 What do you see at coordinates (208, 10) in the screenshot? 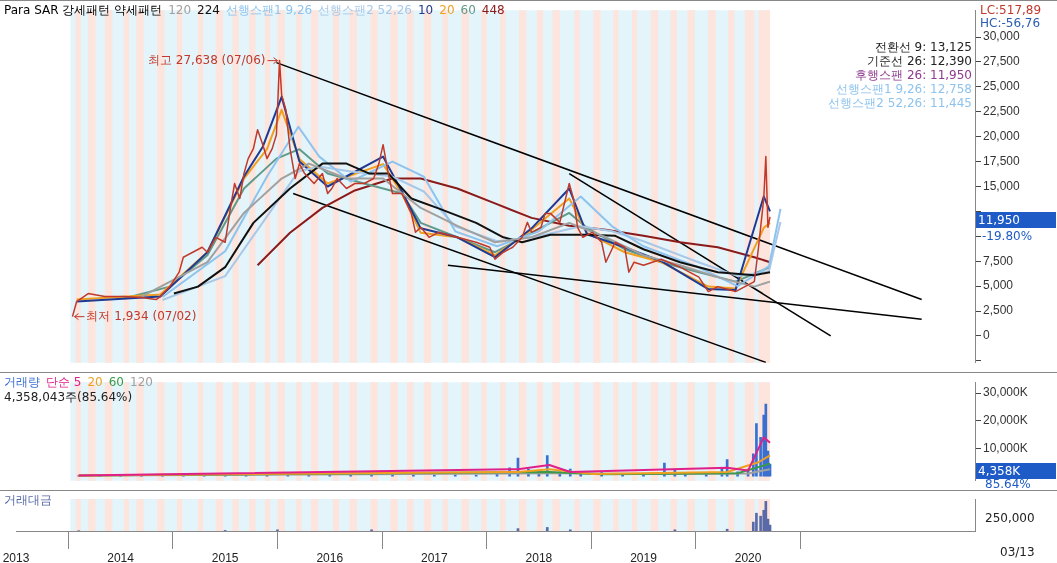
I see `text: 224` at bounding box center [208, 10].